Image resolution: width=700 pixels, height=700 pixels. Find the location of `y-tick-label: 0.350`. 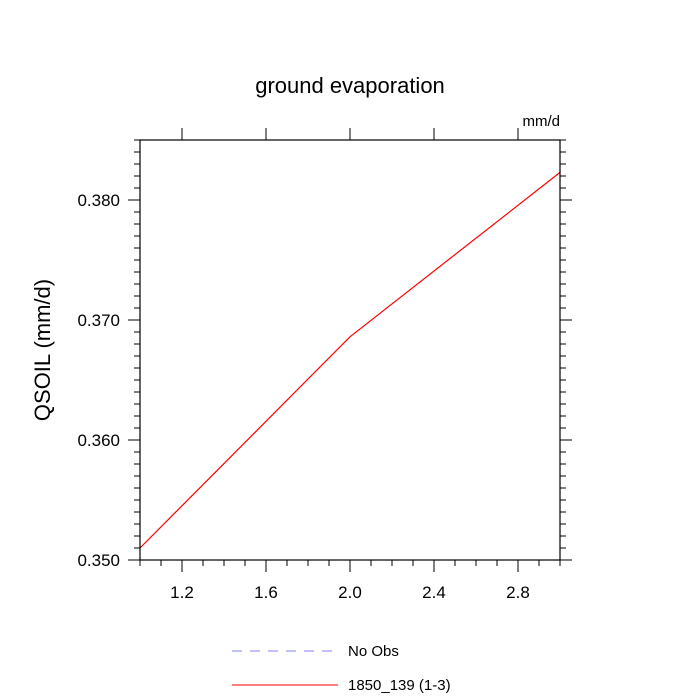

y-tick-label: 0.350 is located at coordinates (98, 560).